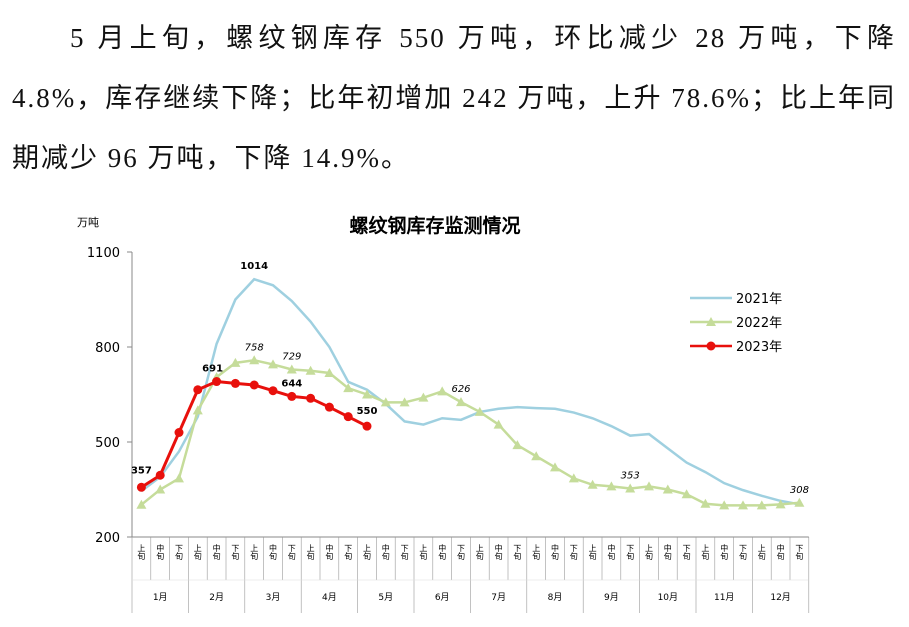 The height and width of the screenshot is (627, 909). What do you see at coordinates (799, 490) in the screenshot?
I see `data-label: 308` at bounding box center [799, 490].